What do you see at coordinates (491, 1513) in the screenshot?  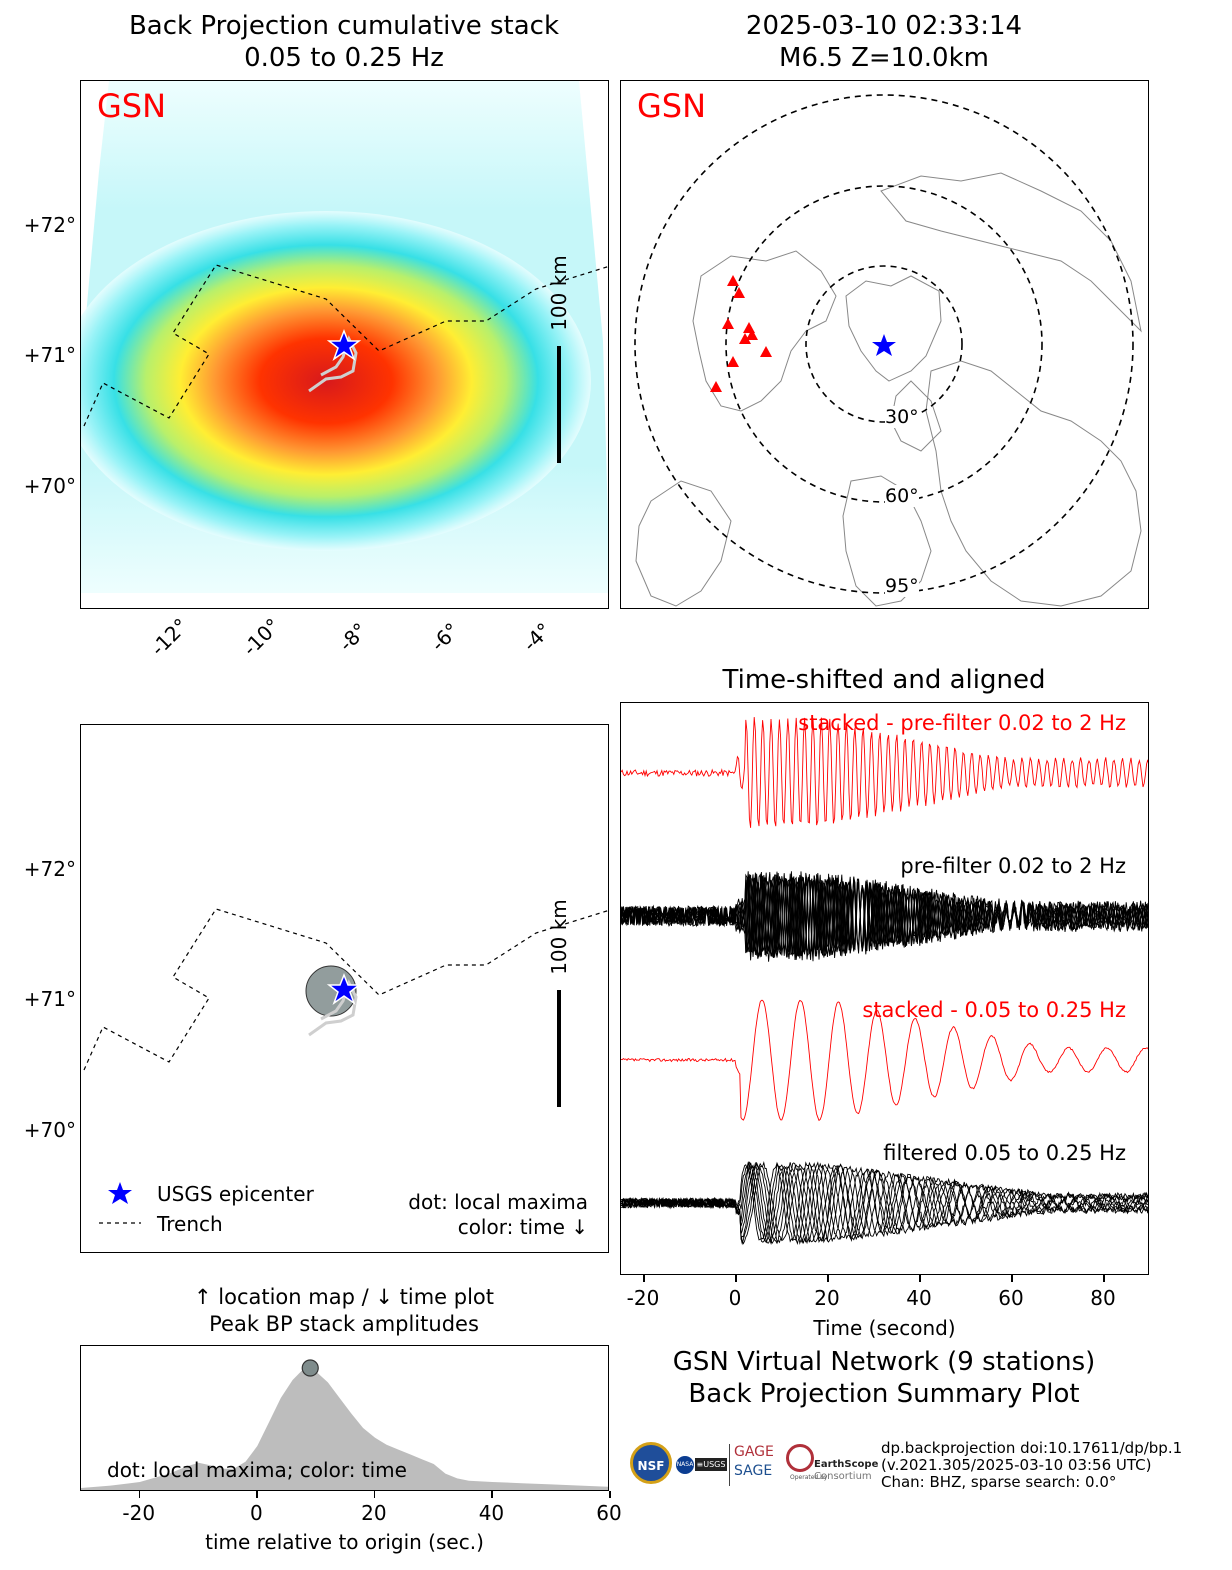 I see `peak-xtick-label: 40` at bounding box center [491, 1513].